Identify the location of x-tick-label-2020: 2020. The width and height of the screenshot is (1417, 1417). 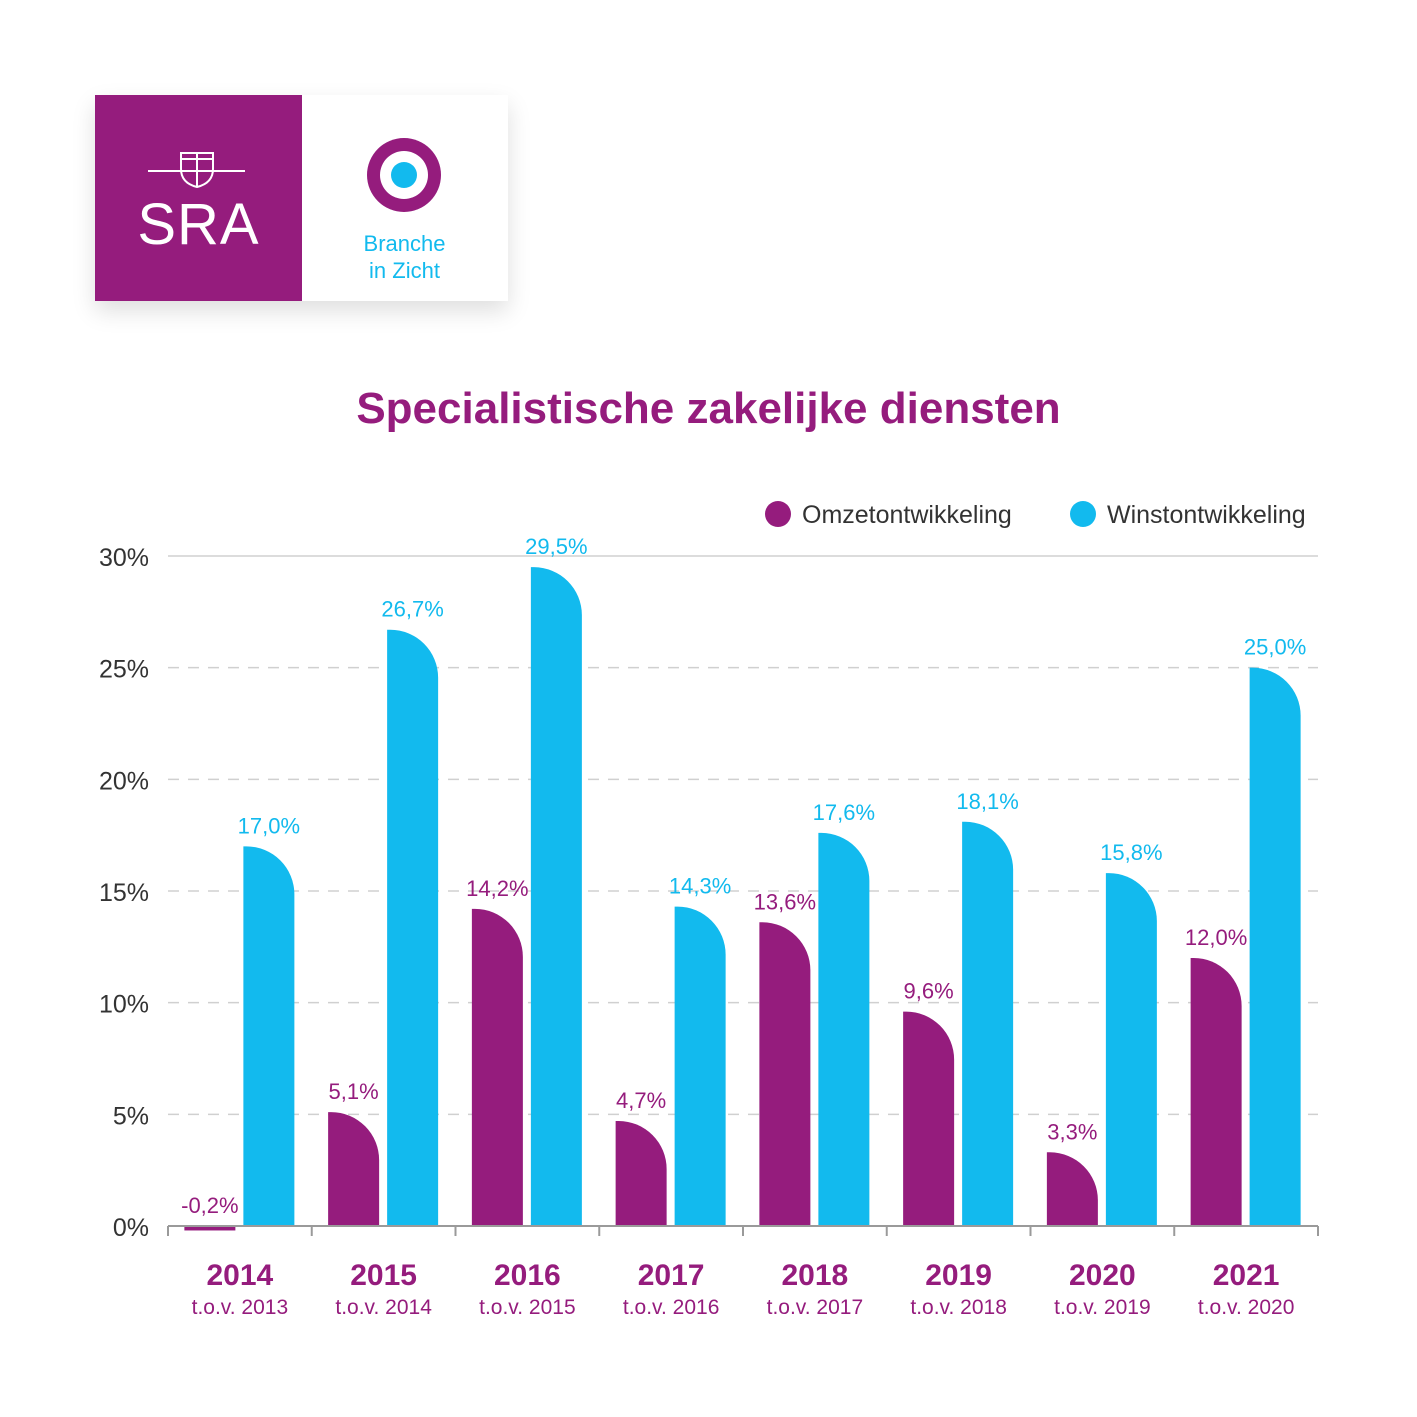
(1102, 1275).